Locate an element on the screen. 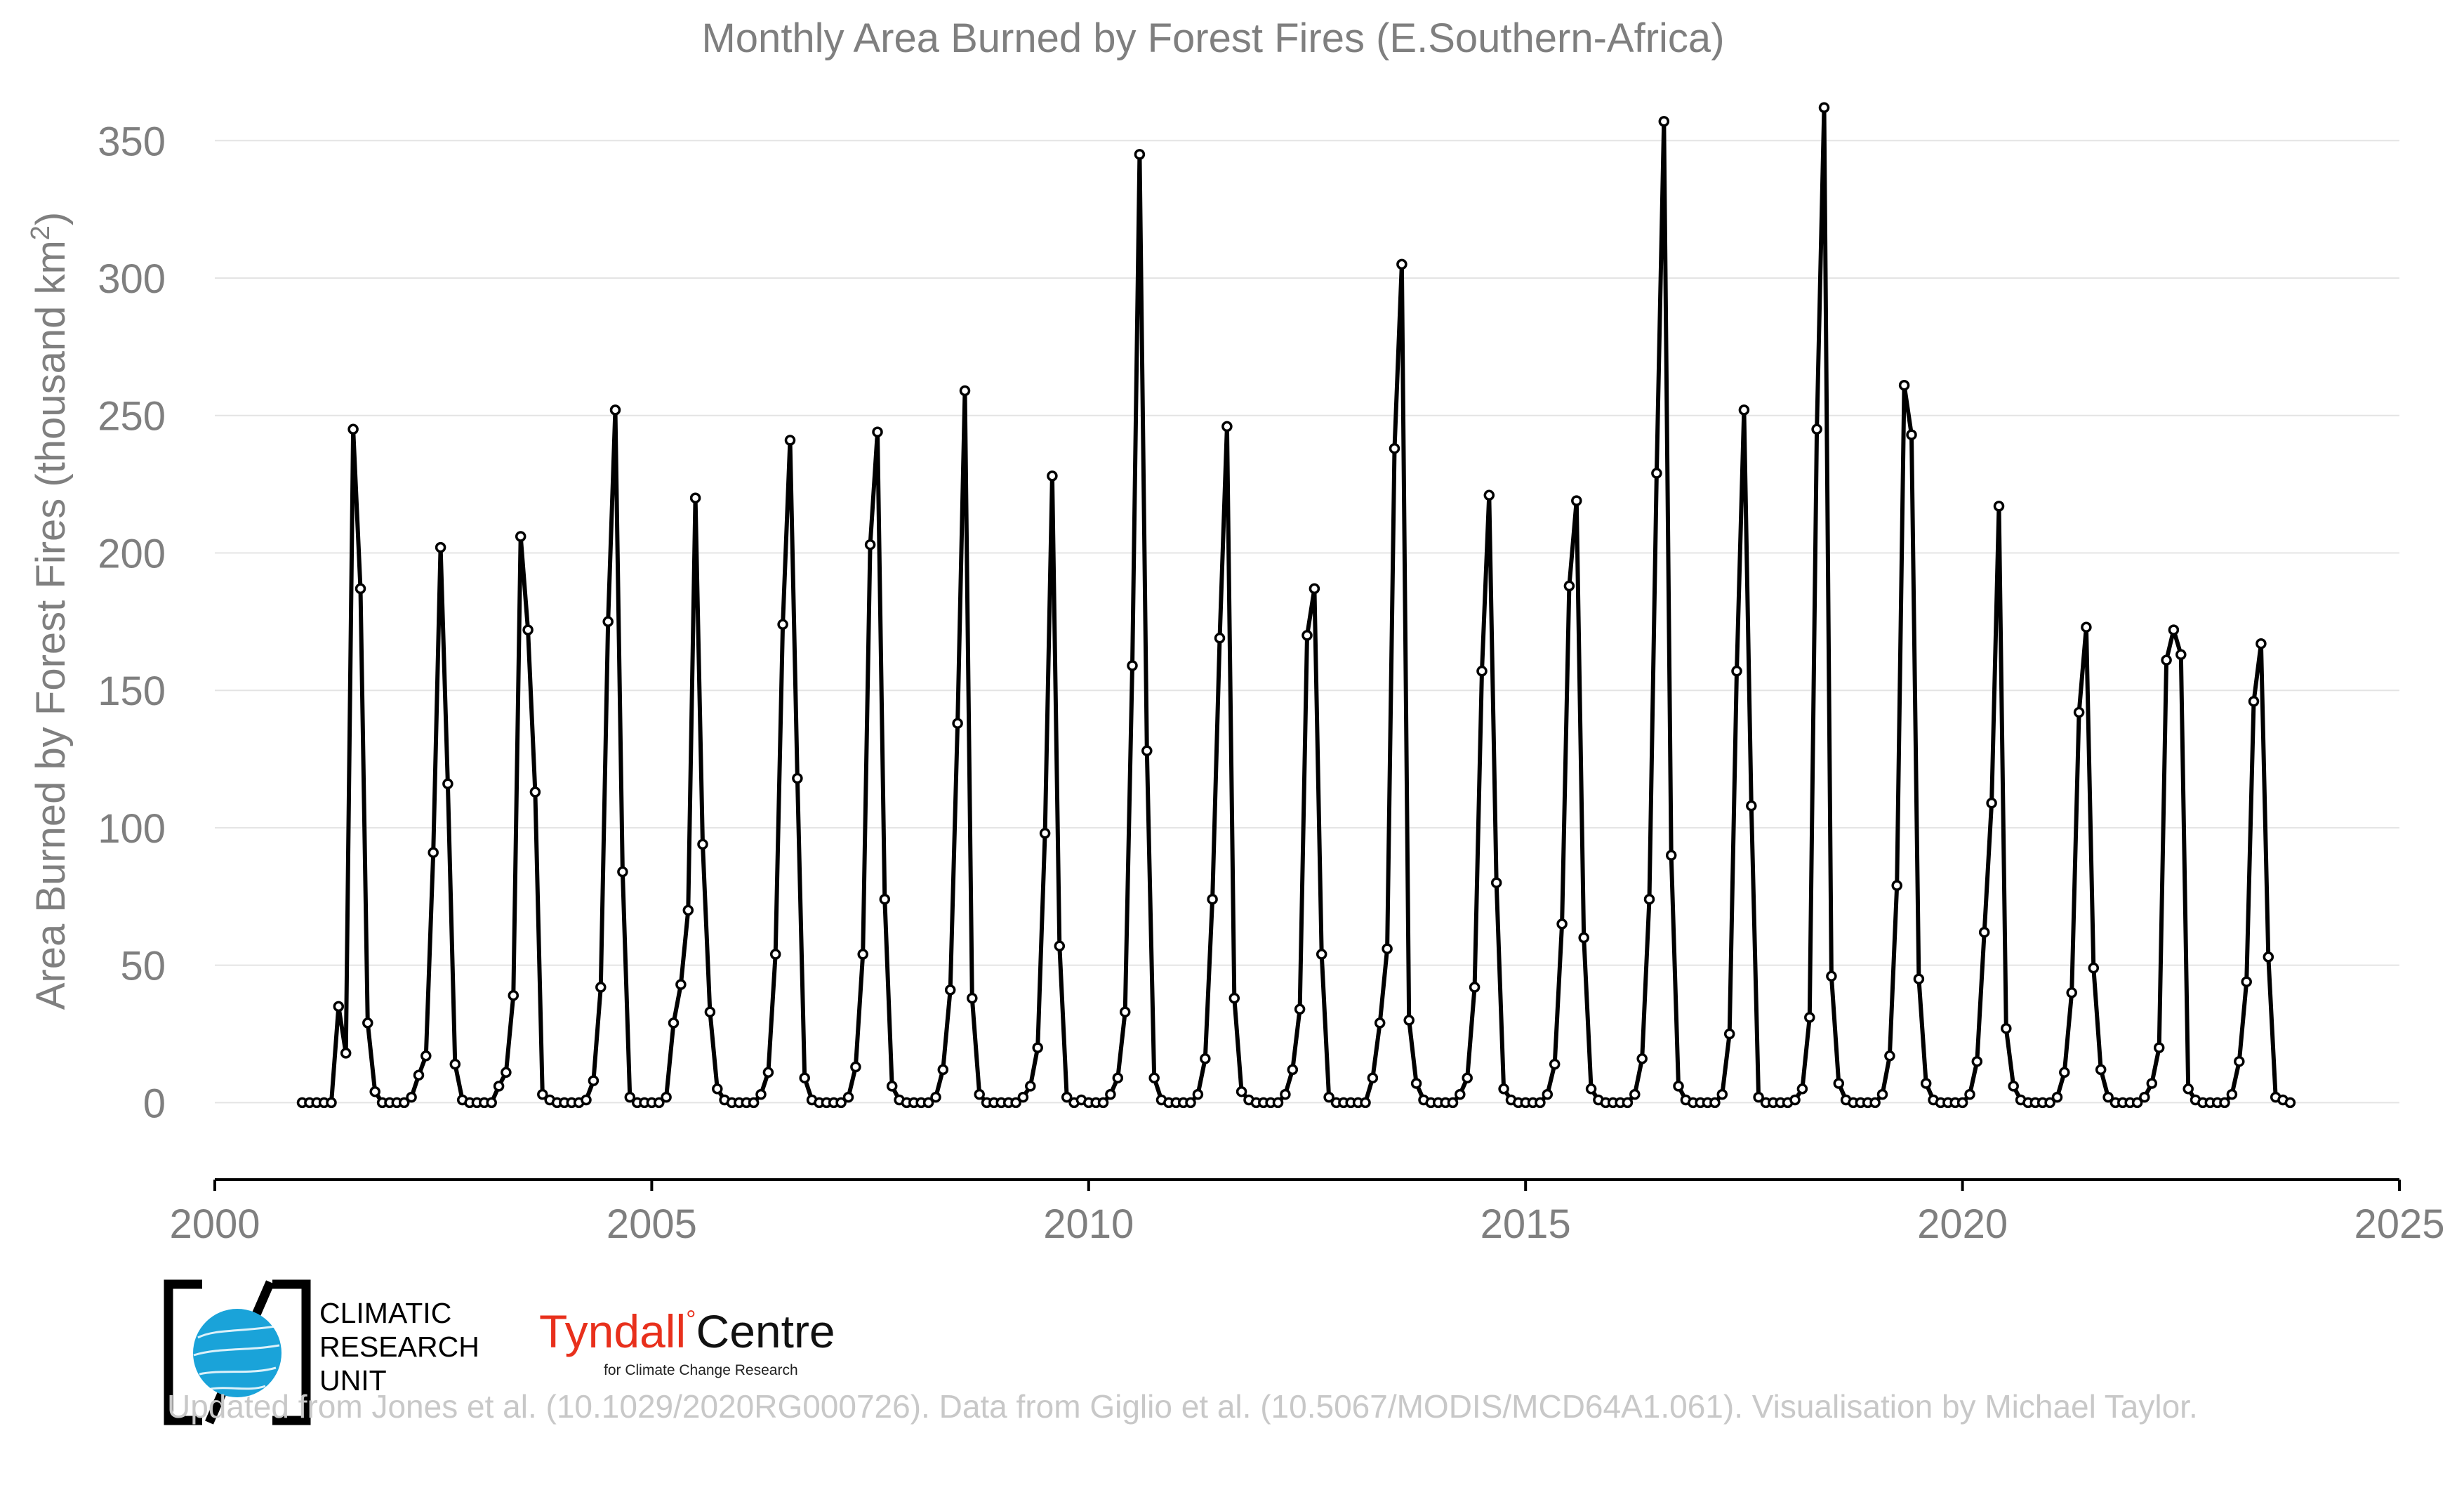  cru-line-1: CLIMATIC is located at coordinates (385, 1313).